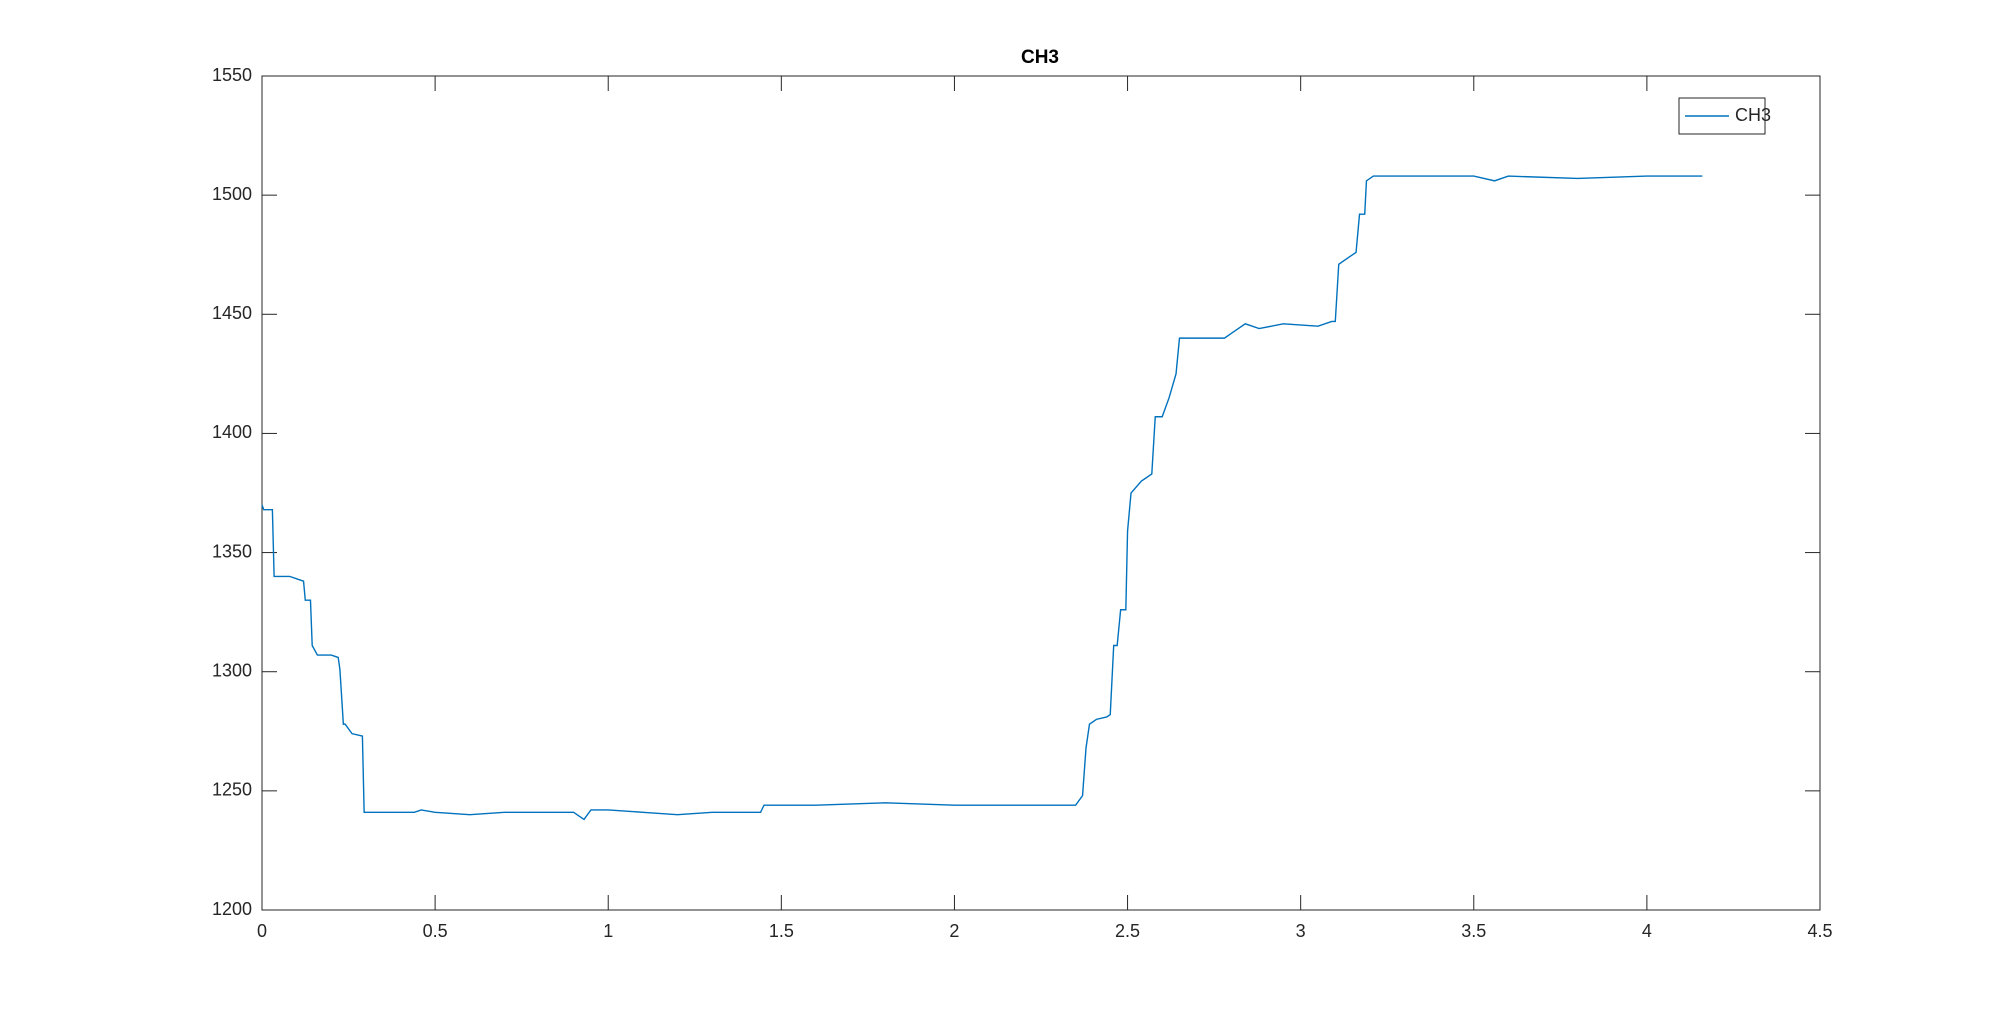  What do you see at coordinates (232, 909) in the screenshot?
I see `y-tick-label: 1200` at bounding box center [232, 909].